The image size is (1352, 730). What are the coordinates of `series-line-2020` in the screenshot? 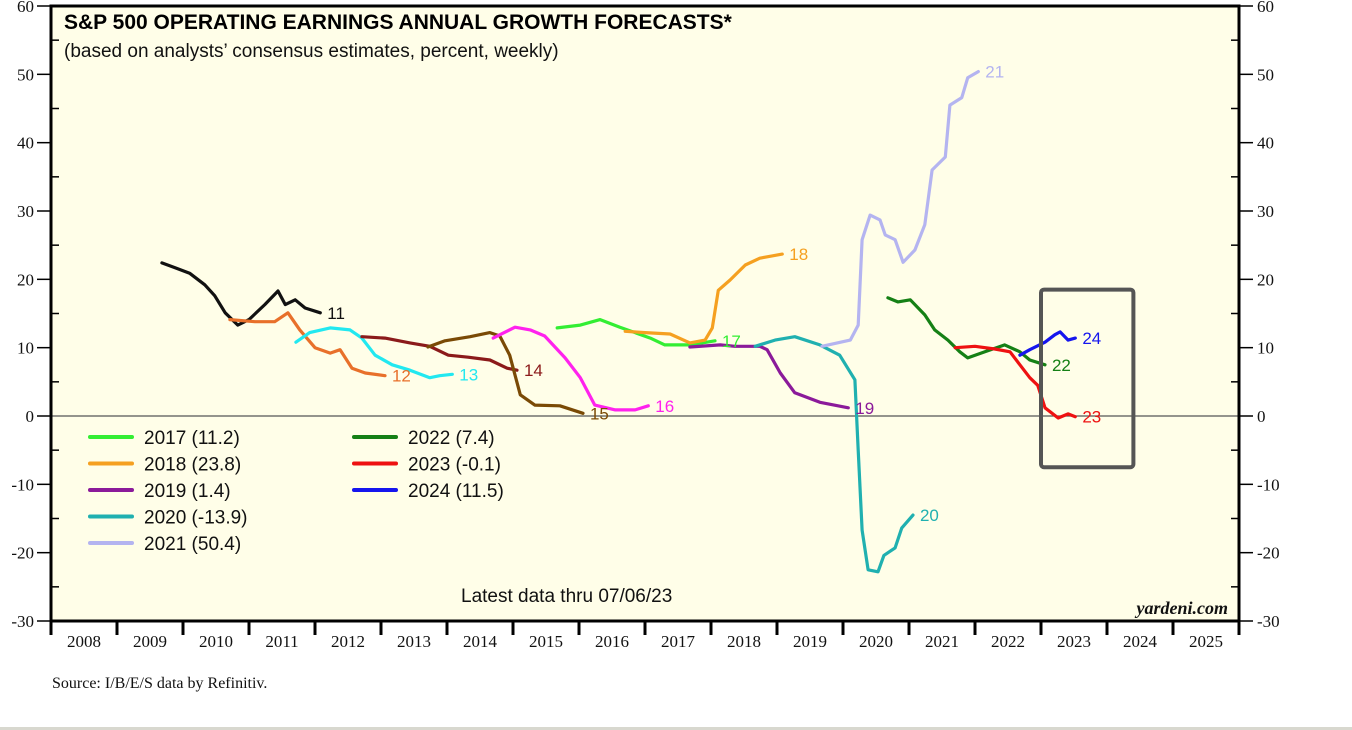 It's located at (834, 454).